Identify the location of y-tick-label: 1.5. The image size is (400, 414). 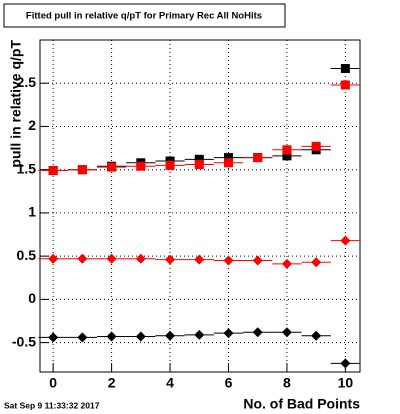
(27, 168).